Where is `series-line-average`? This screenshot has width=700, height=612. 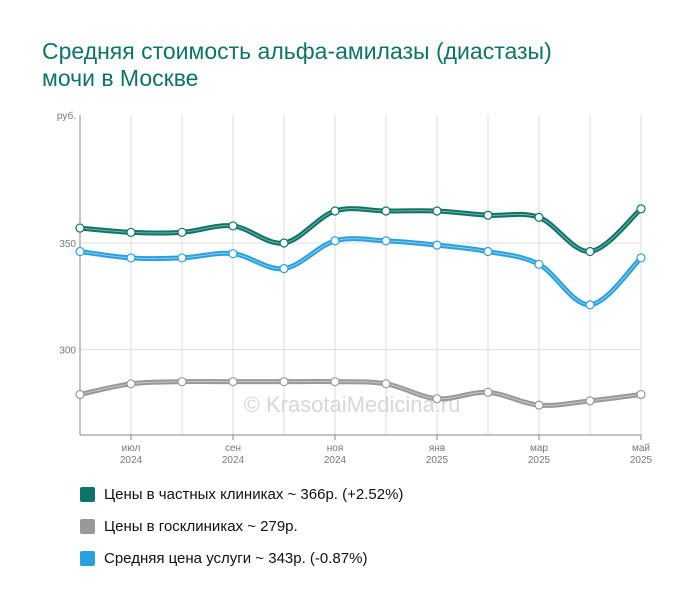 series-line-average is located at coordinates (360, 272).